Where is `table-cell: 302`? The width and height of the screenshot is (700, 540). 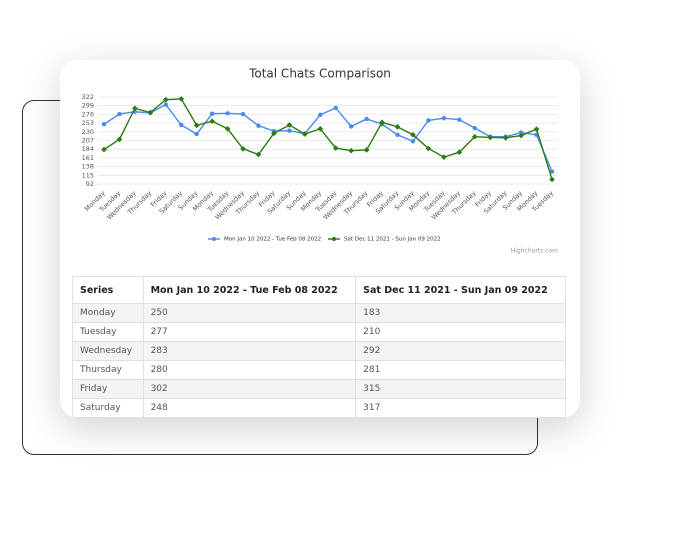
table-cell: 302 is located at coordinates (249, 389).